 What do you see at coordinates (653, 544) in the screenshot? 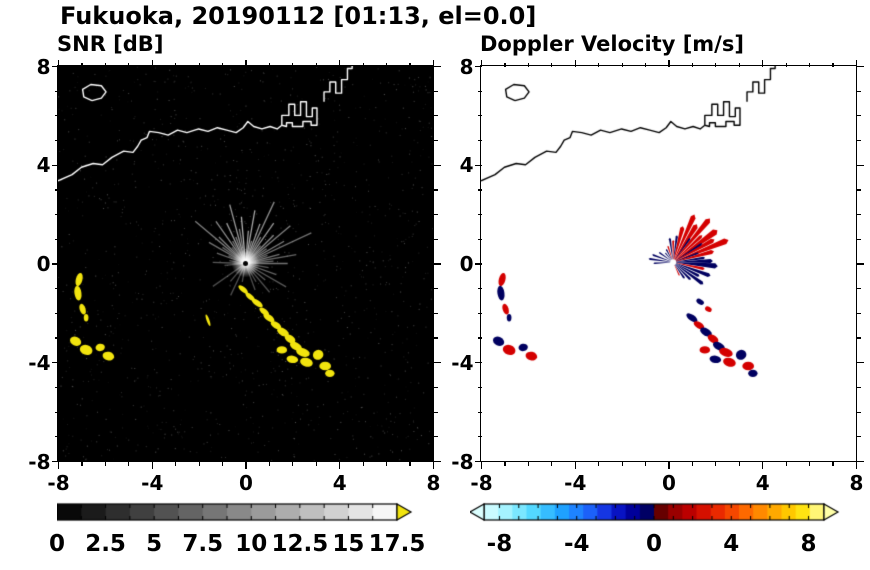
I see `velocity-colorbar-label: 0` at bounding box center [653, 544].